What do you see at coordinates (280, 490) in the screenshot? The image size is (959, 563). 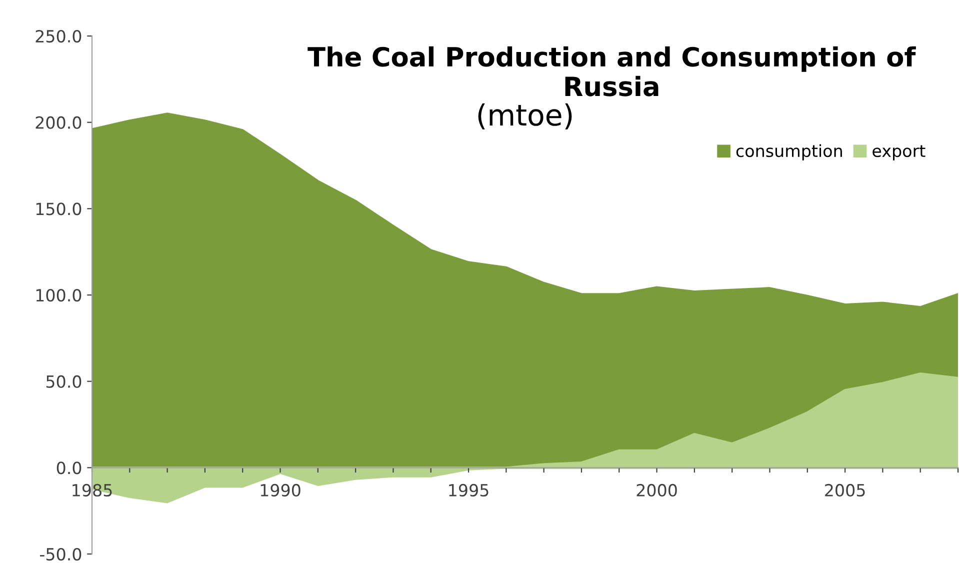 I see `x-tick-label: 1990` at bounding box center [280, 490].